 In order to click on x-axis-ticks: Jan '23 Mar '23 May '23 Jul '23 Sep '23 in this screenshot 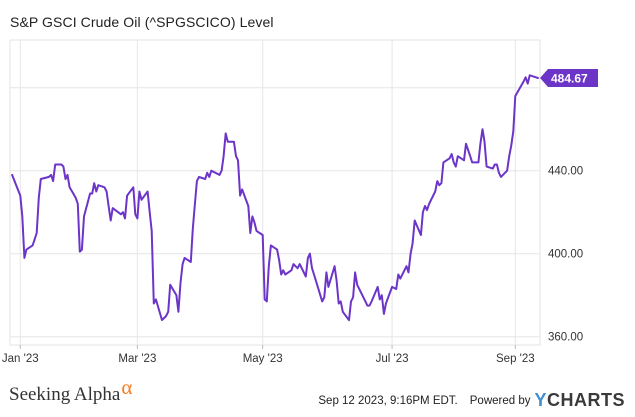, I will do `click(268, 355)`.